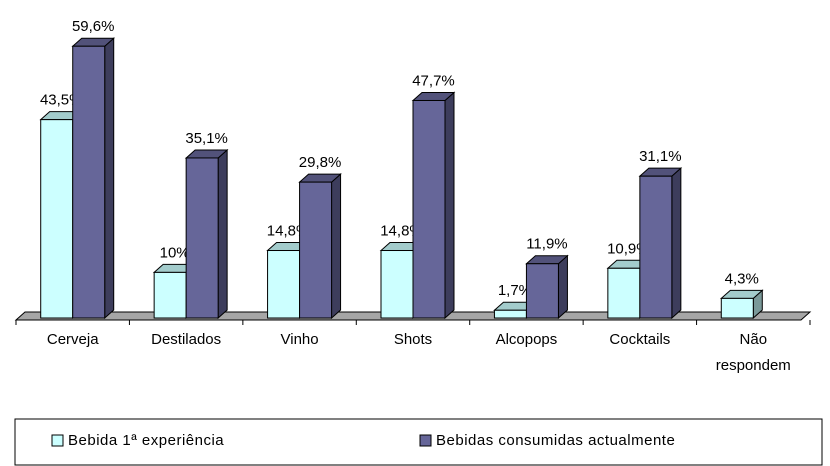 Image resolution: width=830 pixels, height=466 pixels. Describe the element at coordinates (515, 290) in the screenshot. I see `data-label: 1,7%` at that location.